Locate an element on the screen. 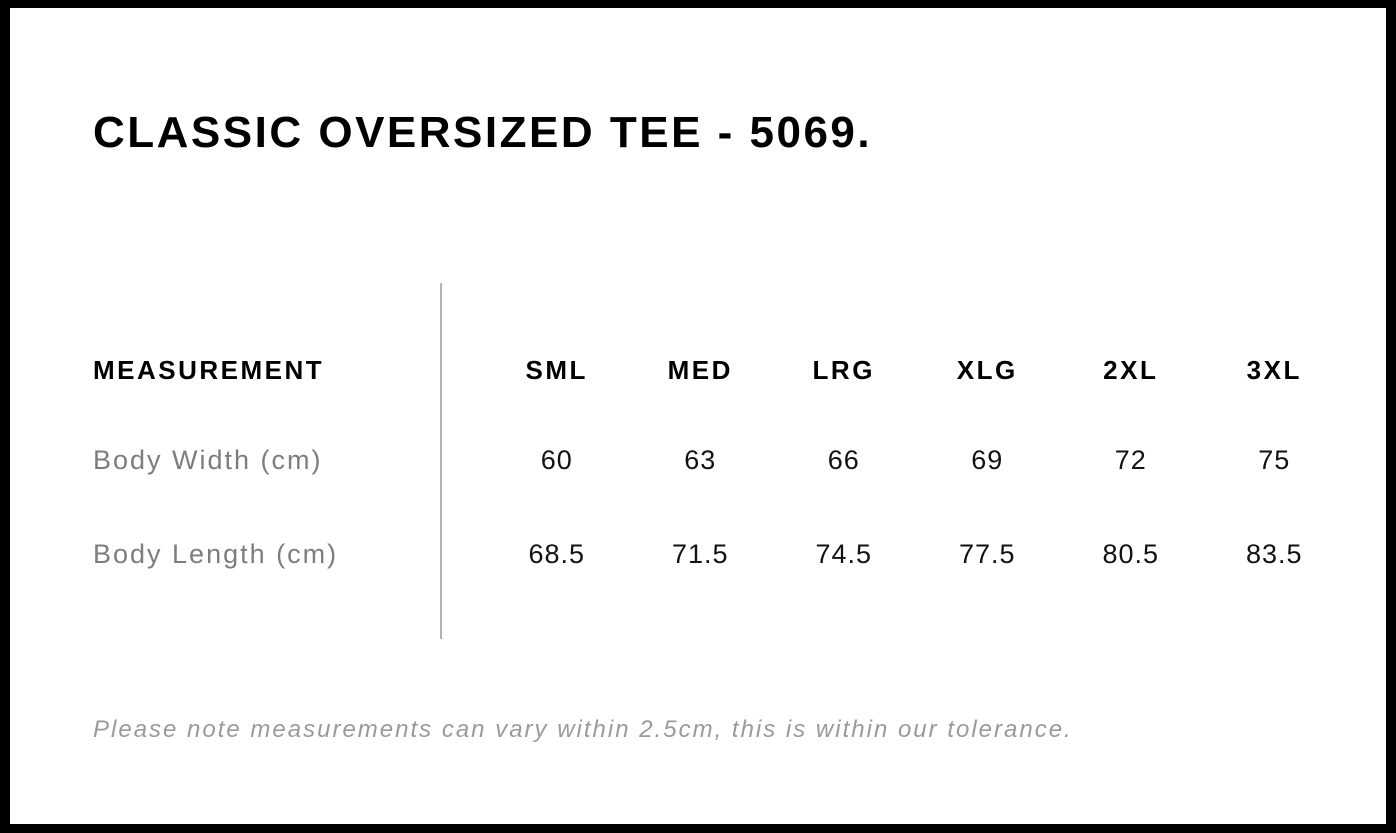 The width and height of the screenshot is (1396, 833). body-width-med: 63 is located at coordinates (700, 459).